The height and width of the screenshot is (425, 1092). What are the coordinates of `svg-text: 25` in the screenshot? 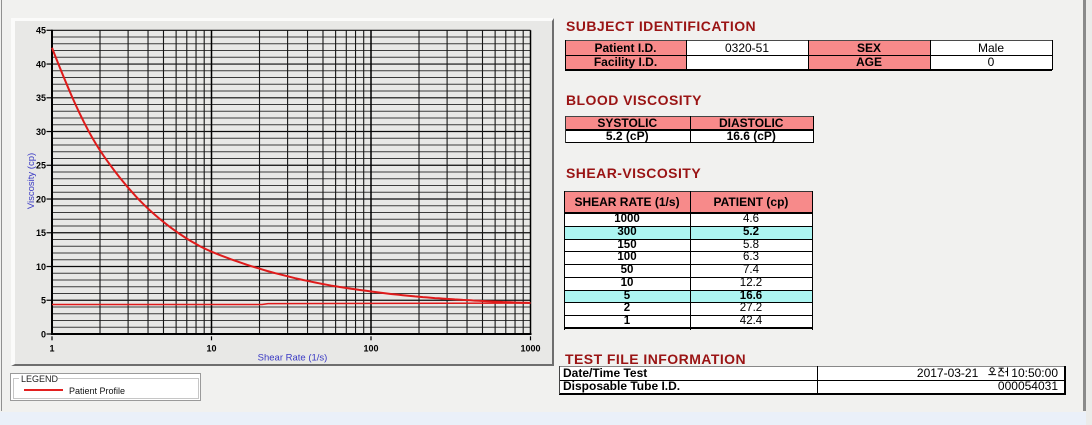 It's located at (41, 166).